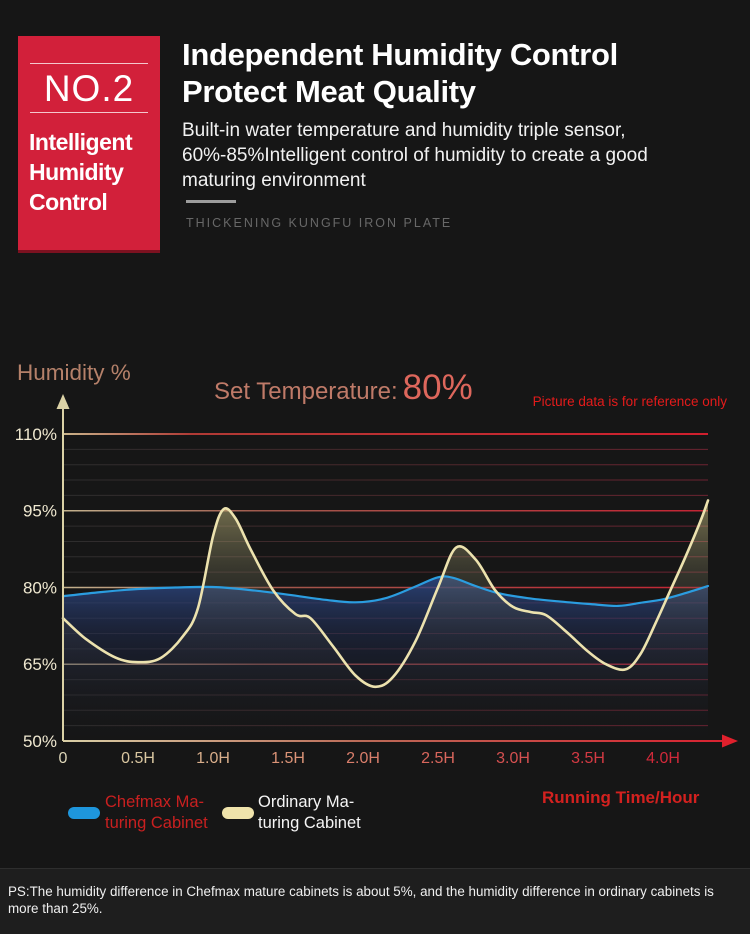  I want to click on y-axis-title: Humidity %, so click(74, 372).